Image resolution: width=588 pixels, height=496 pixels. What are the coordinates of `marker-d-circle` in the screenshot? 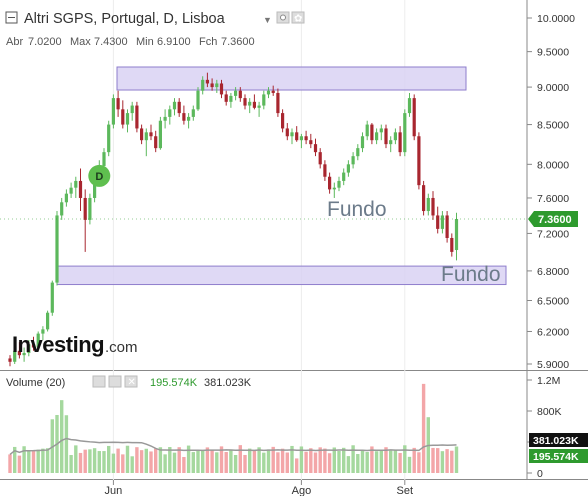 It's located at (99, 175).